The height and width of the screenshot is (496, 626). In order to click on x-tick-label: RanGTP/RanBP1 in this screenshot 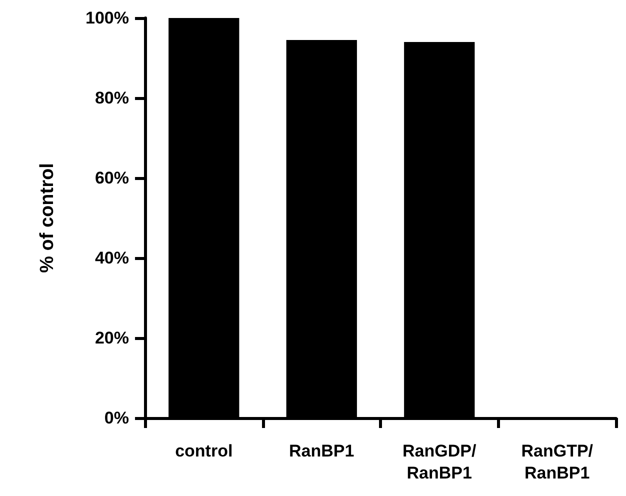, I will do `click(557, 462)`.